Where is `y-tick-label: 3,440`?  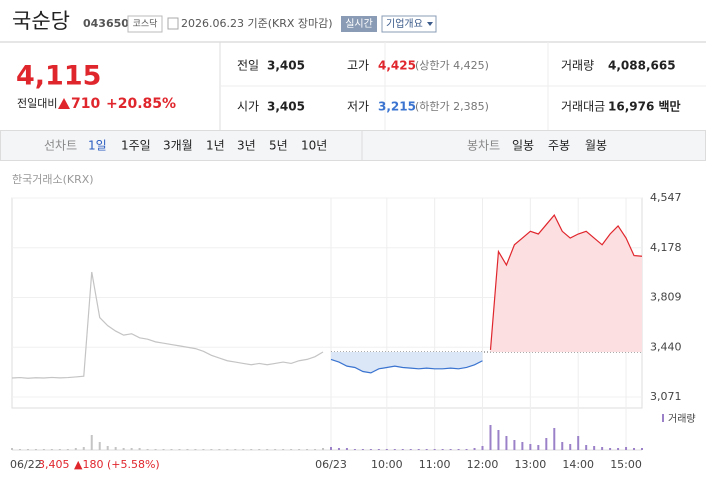
y-tick-label: 3,440 is located at coordinates (666, 346).